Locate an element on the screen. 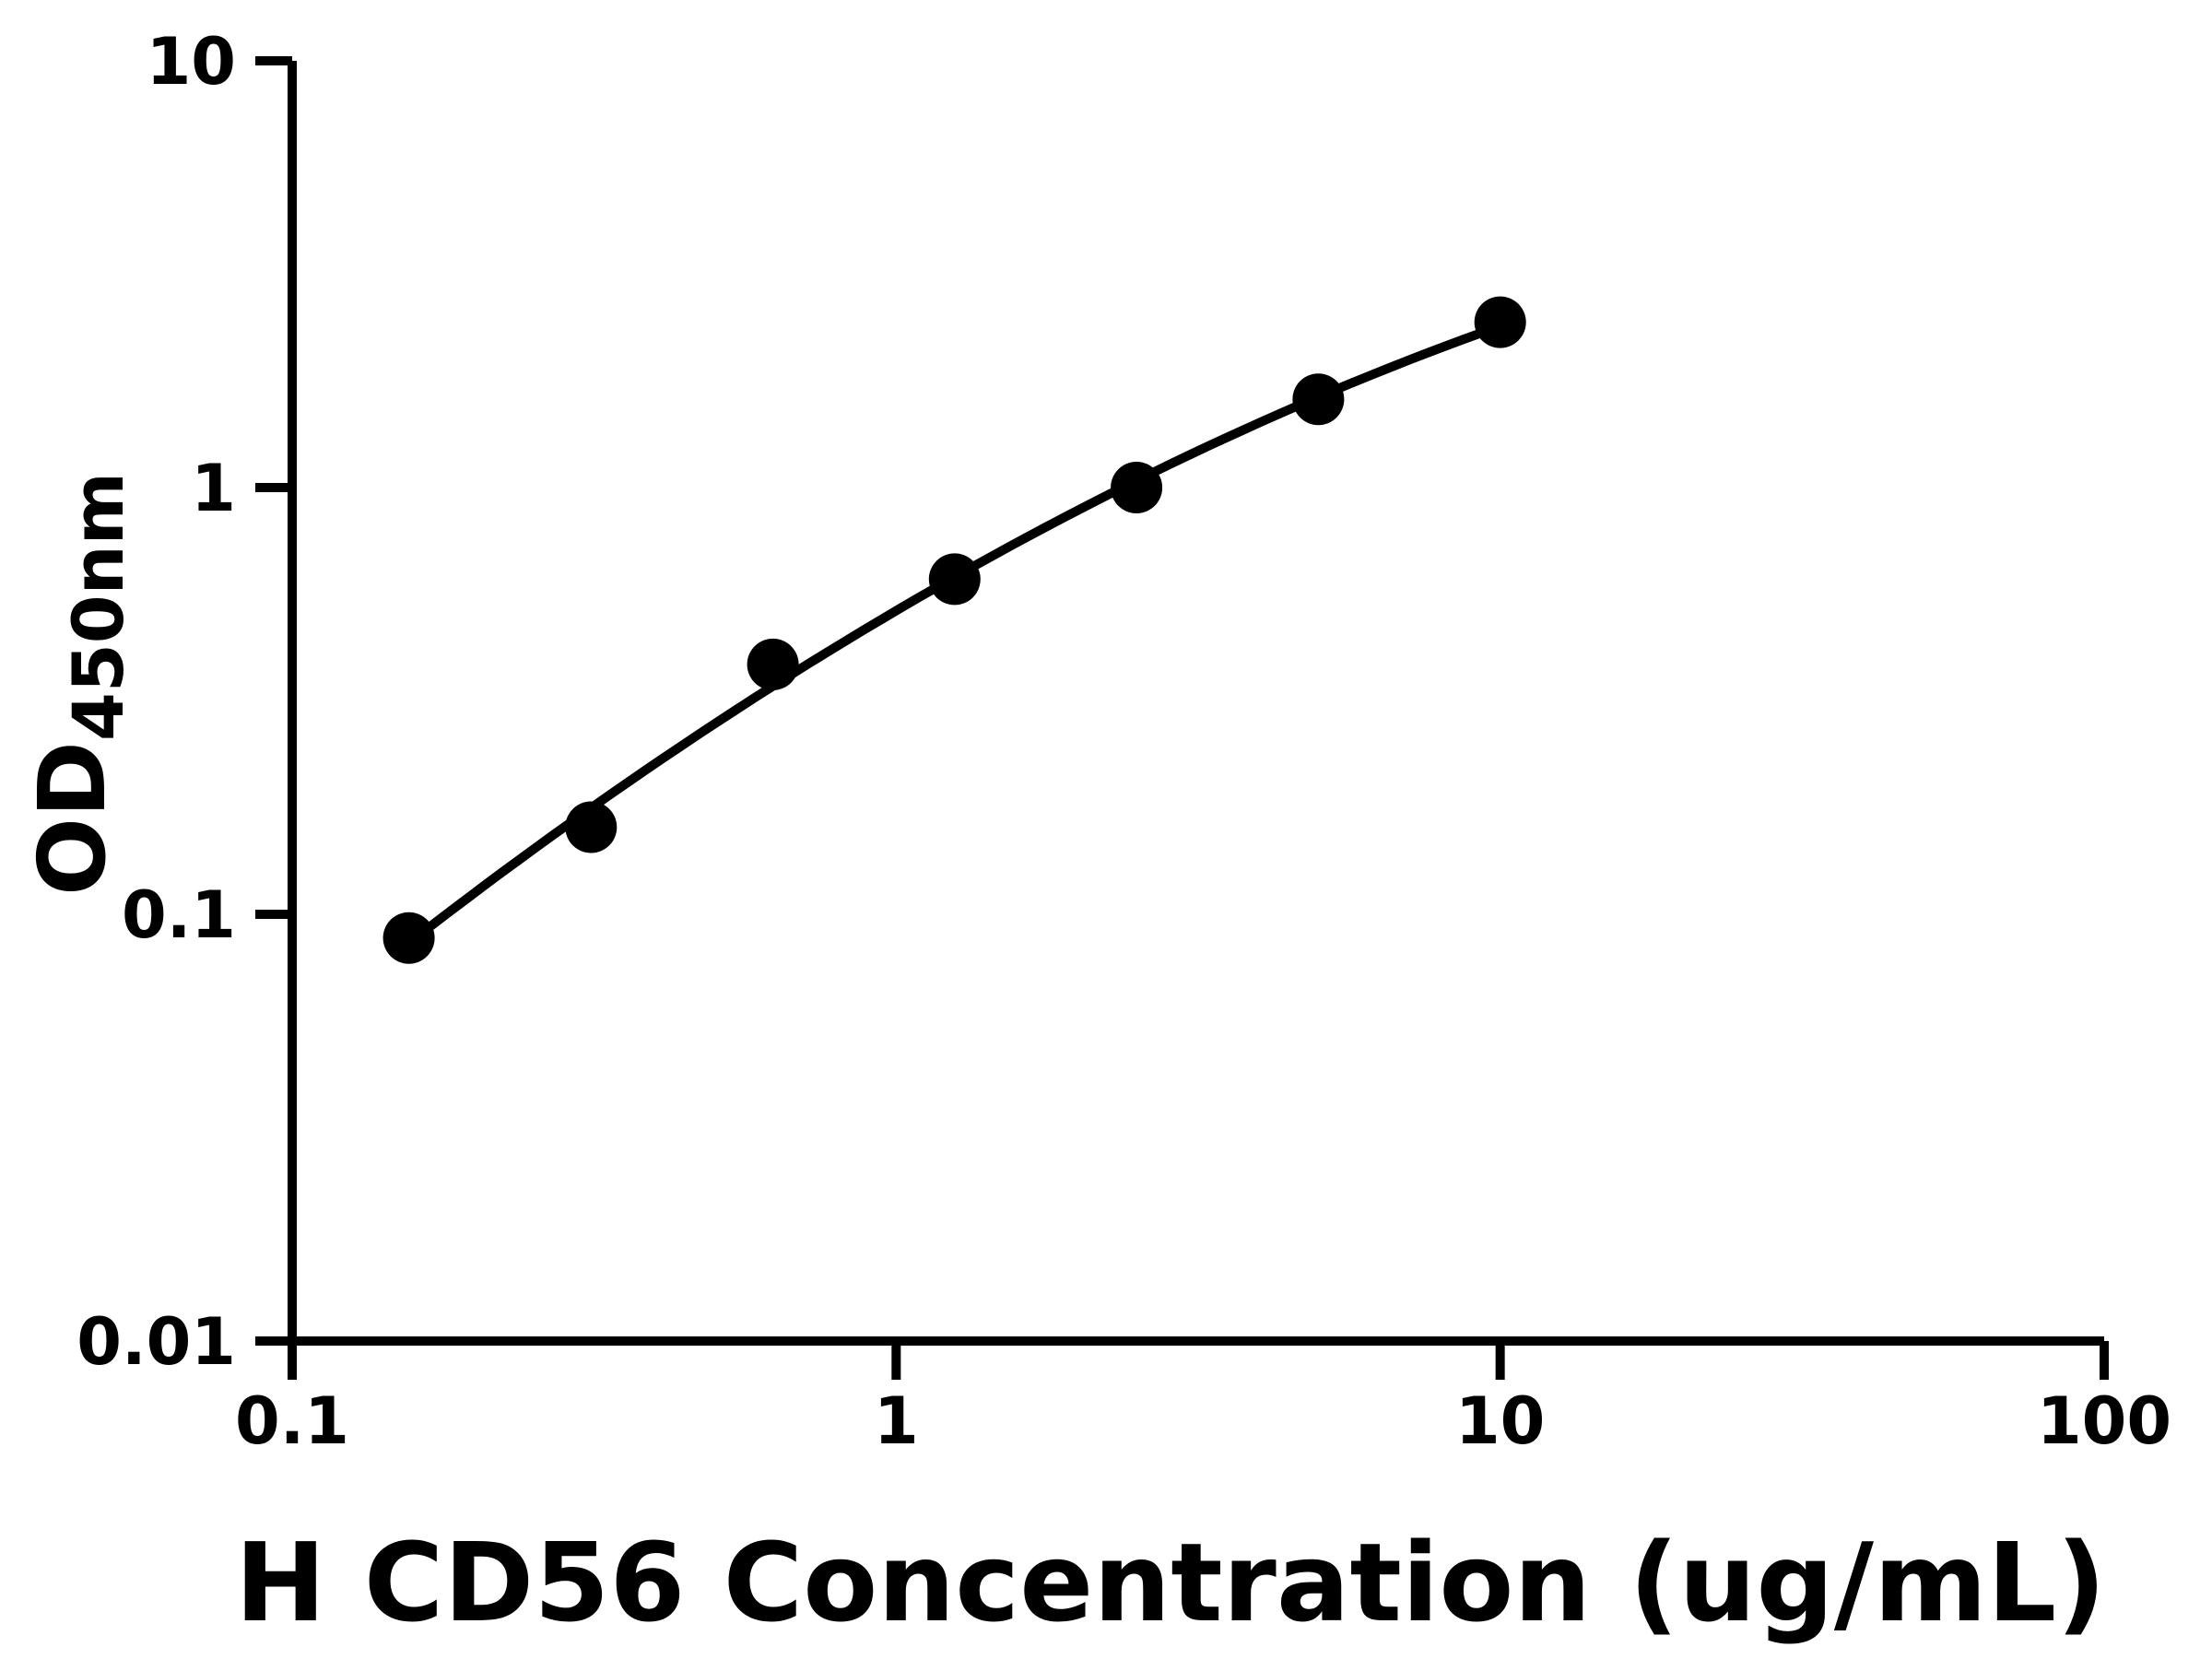 Image resolution: width=2212 pixels, height=1659 pixels. x-tick-label: 10 is located at coordinates (1500, 1421).